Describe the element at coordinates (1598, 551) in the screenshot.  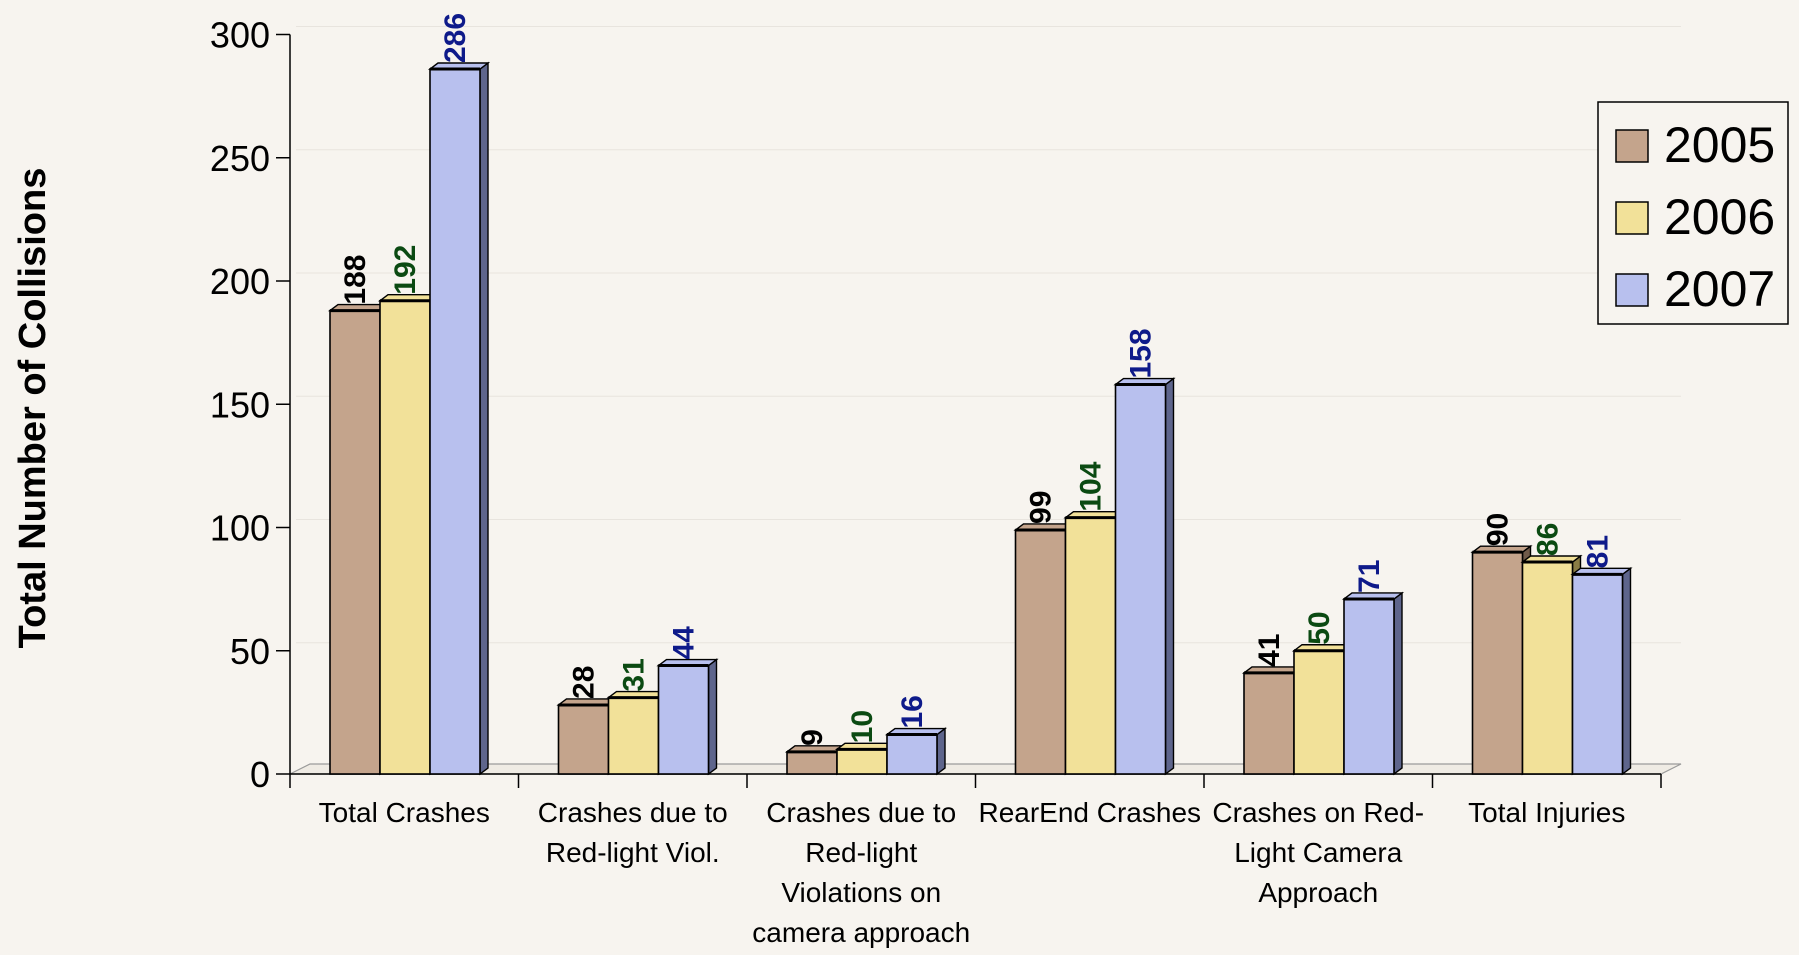
I see `data-label: 81` at that location.